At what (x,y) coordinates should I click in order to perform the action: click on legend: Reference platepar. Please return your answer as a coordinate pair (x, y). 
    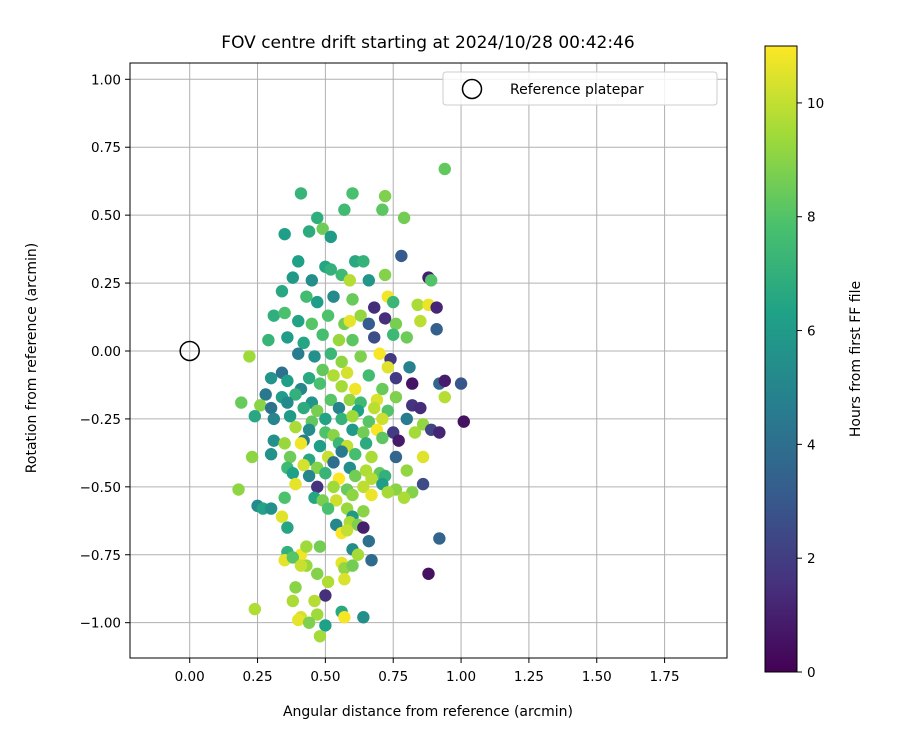
    Looking at the image, I should click on (580, 88).